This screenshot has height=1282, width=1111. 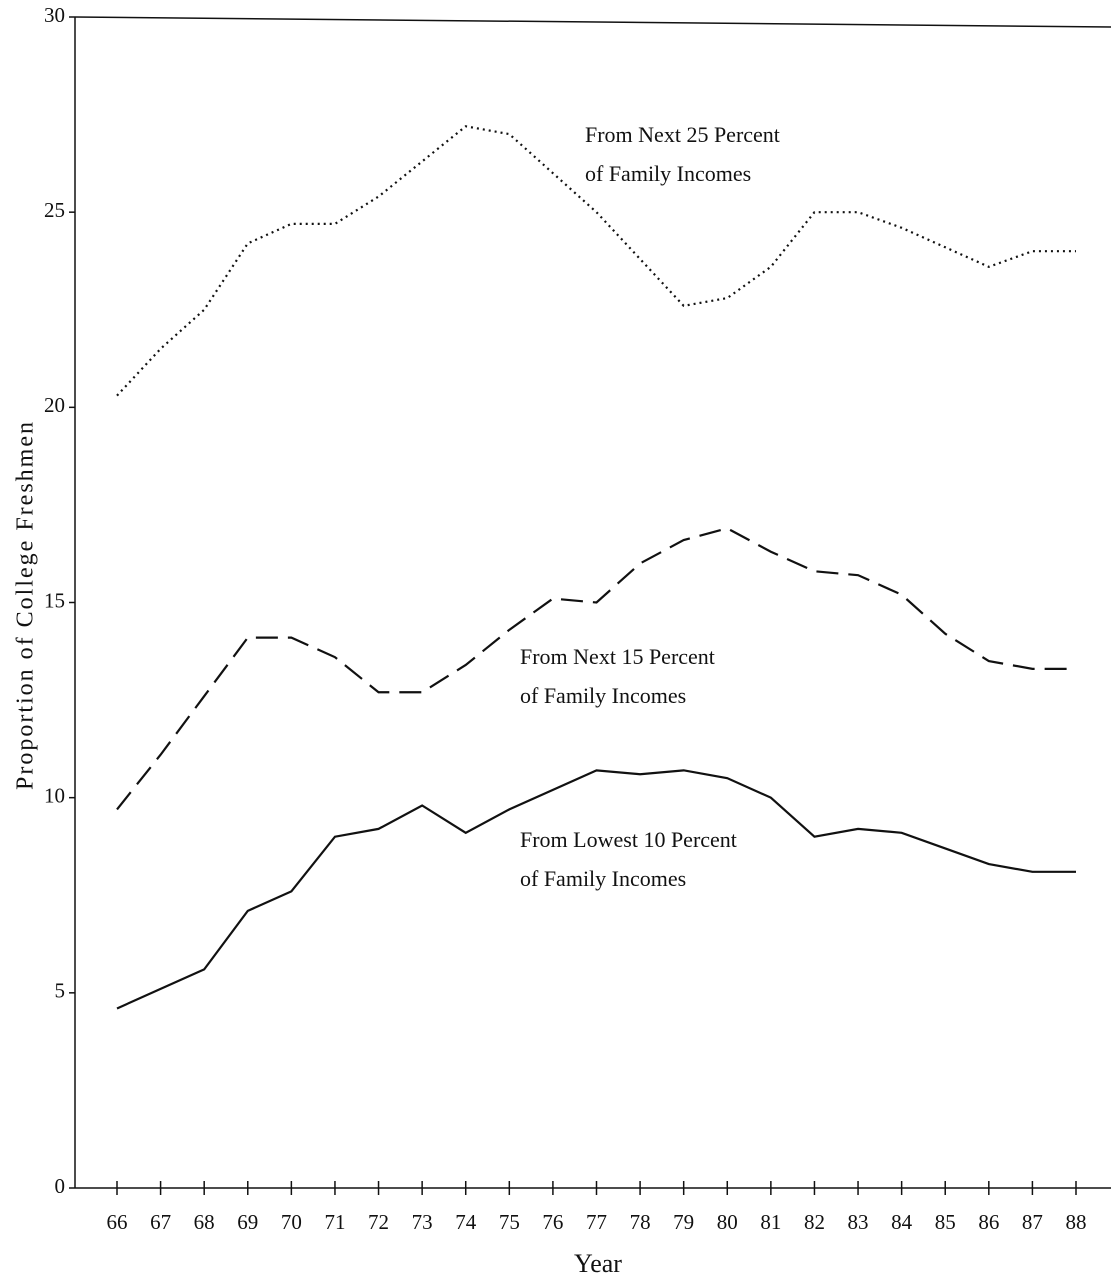 I want to click on x-tick-label: 73, so click(x=422, y=1222).